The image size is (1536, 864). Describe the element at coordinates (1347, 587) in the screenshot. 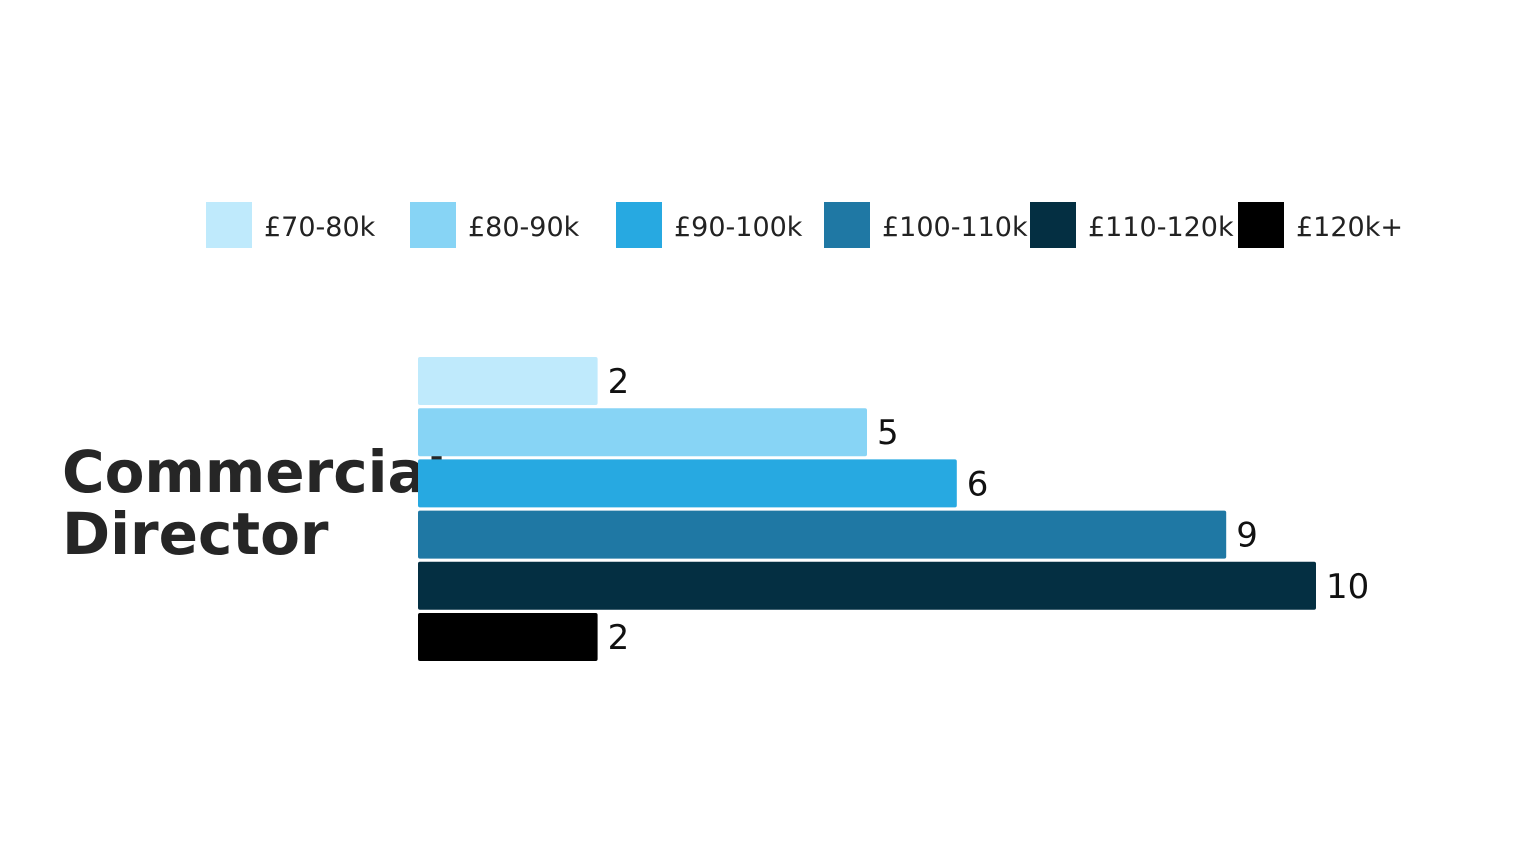

I see `data-label-5: 10` at that location.